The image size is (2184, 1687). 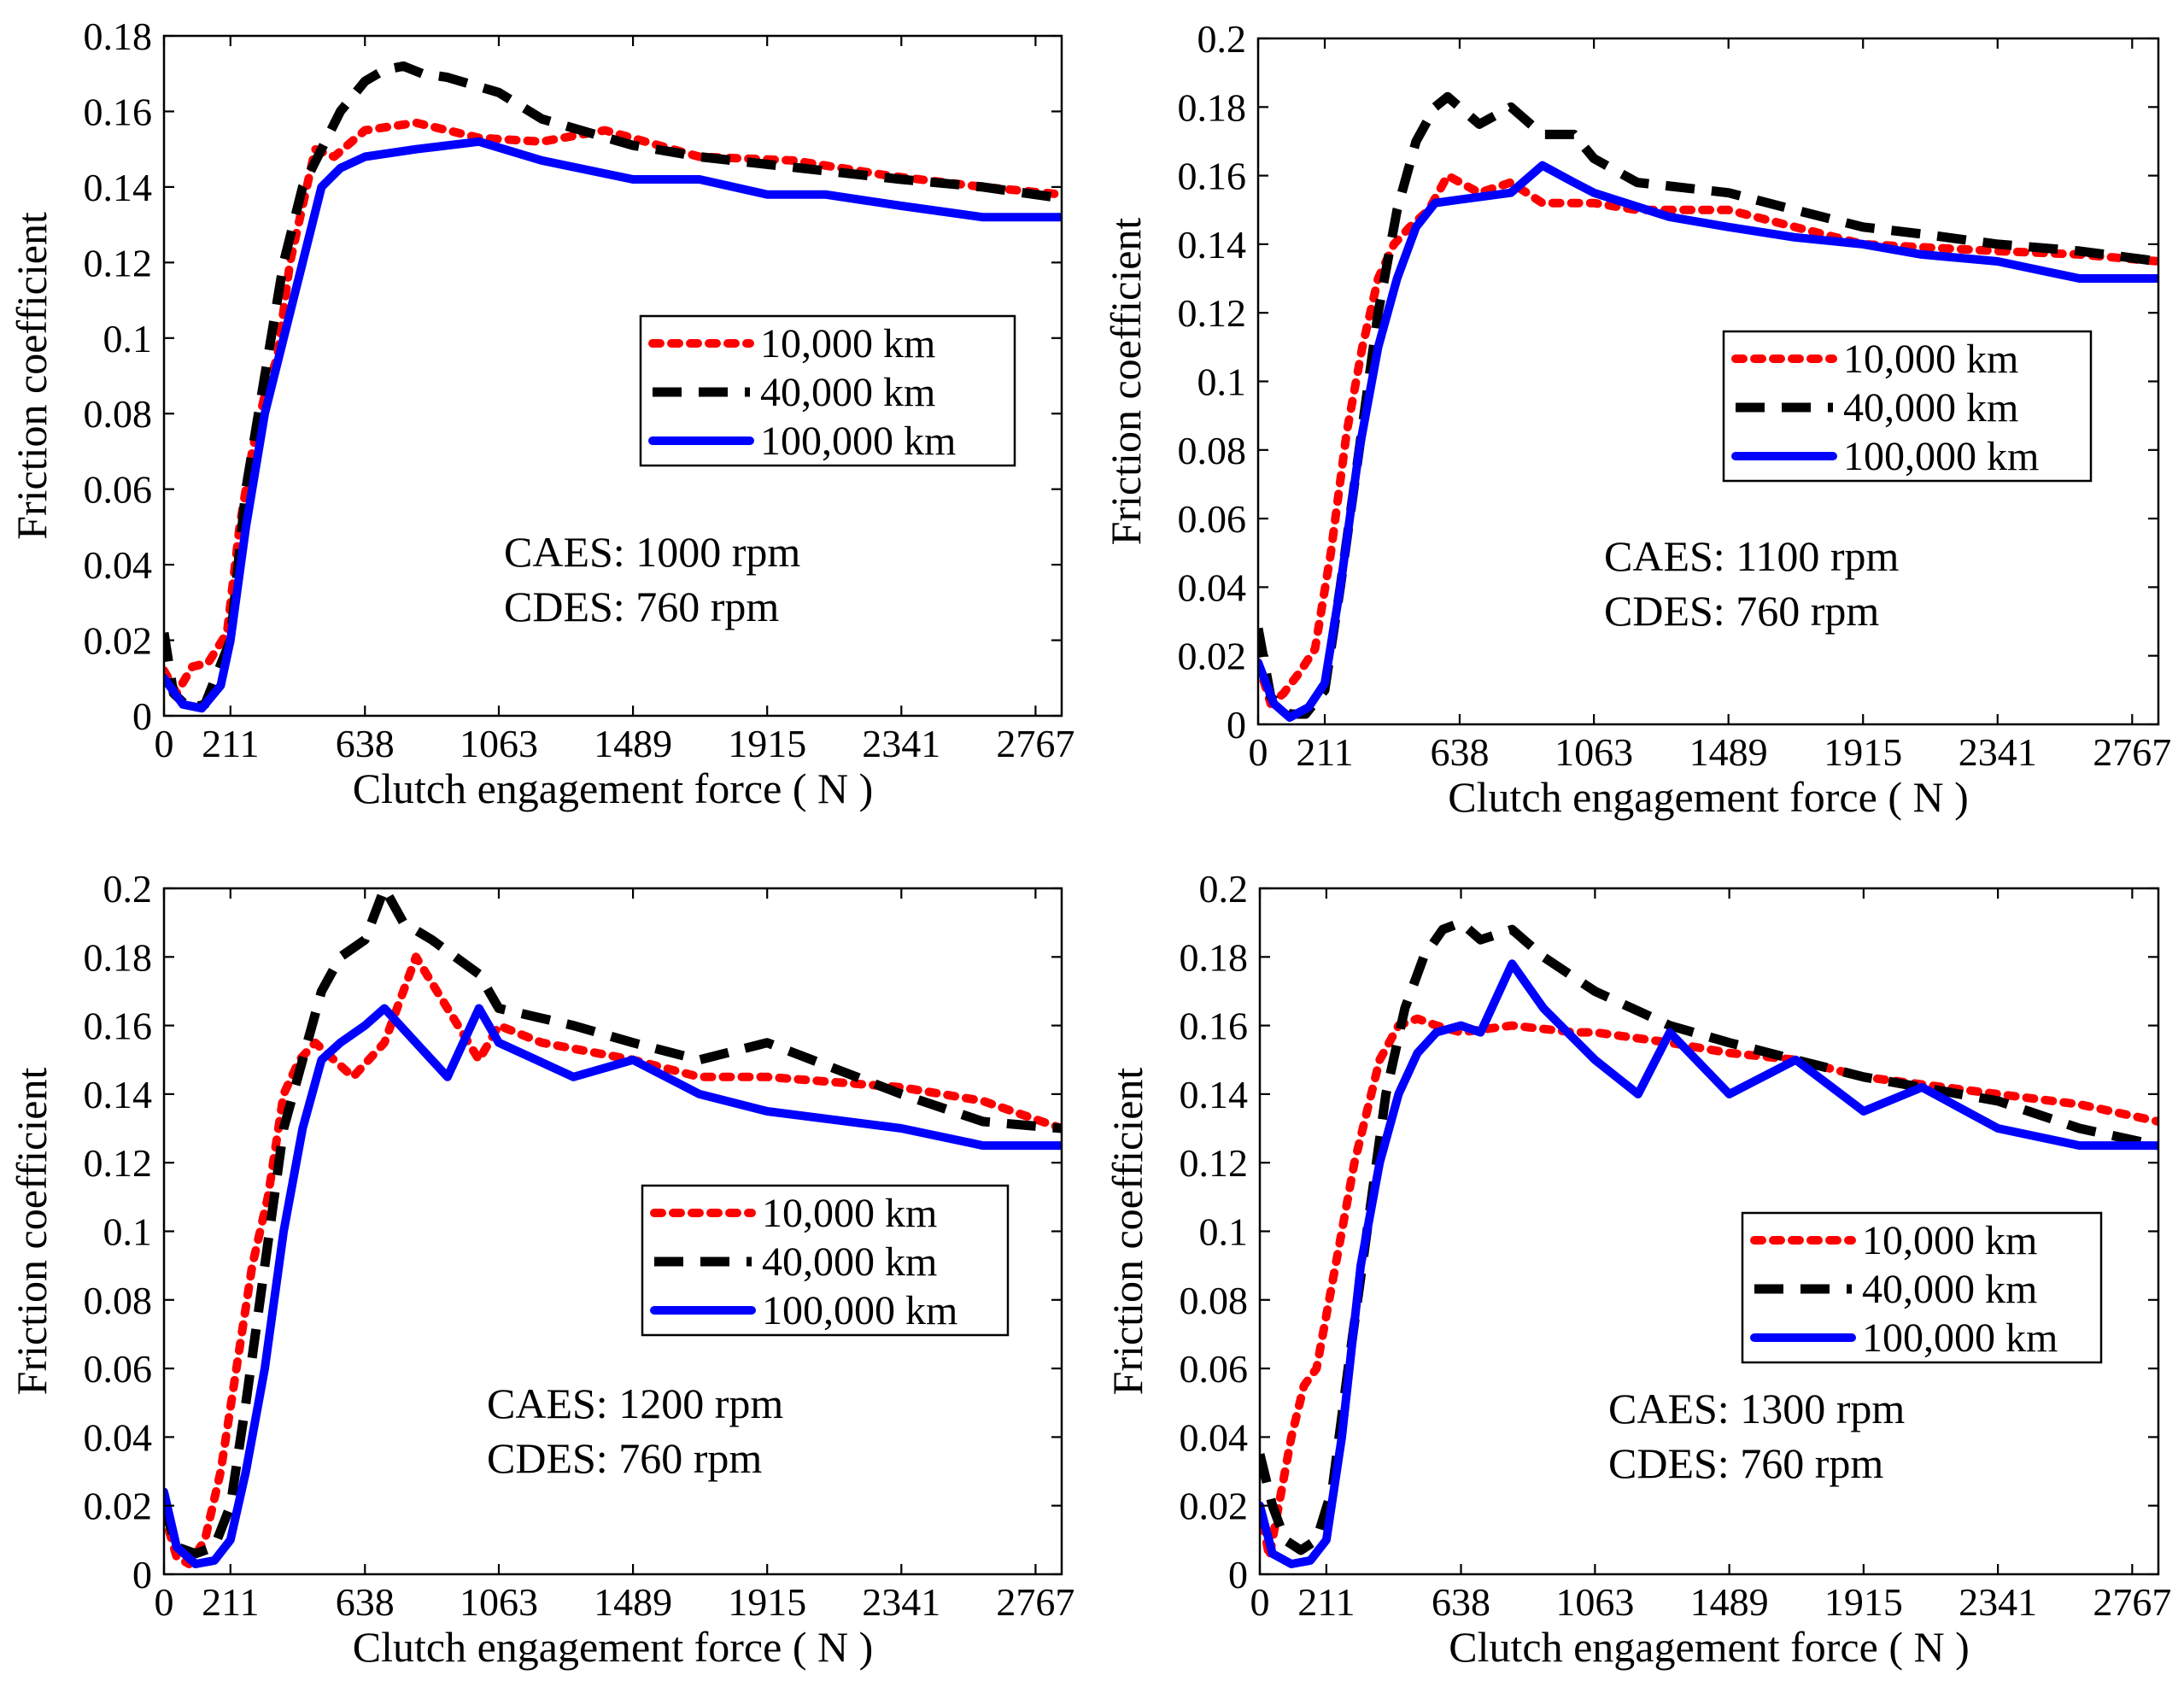 What do you see at coordinates (1222, 39) in the screenshot?
I see `y-tick-label: 0.2` at bounding box center [1222, 39].